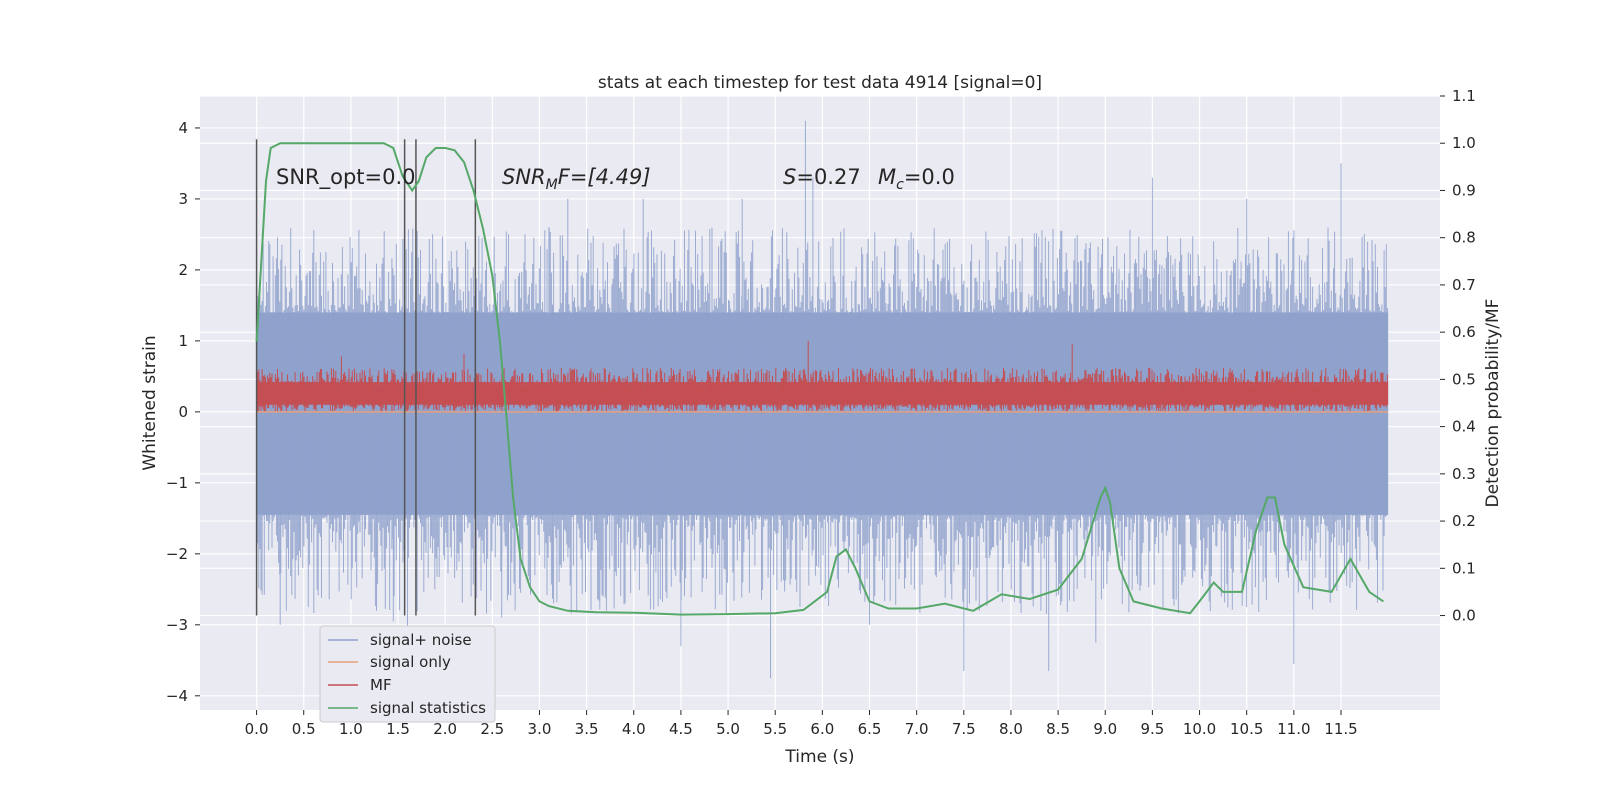 This screenshot has width=1600, height=800. I want to click on y-tick-label: 0, so click(183, 412).